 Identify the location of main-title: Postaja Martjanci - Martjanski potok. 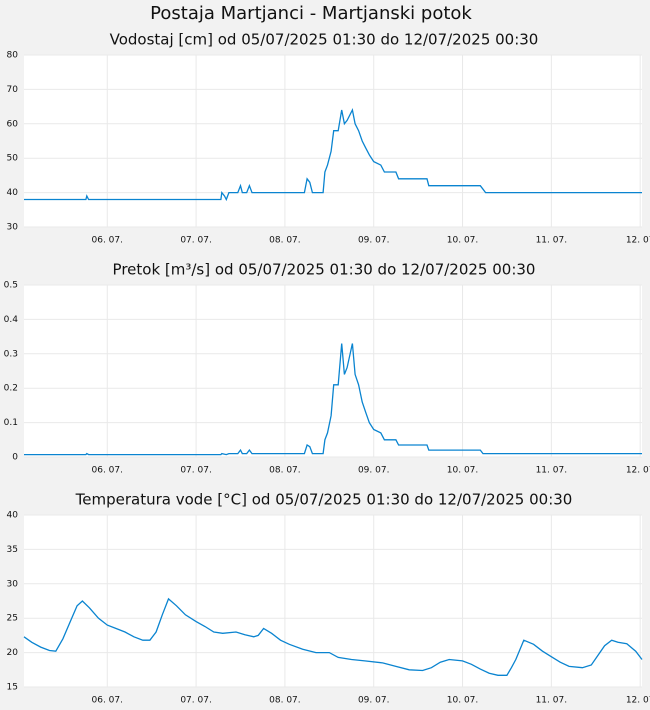
(311, 13).